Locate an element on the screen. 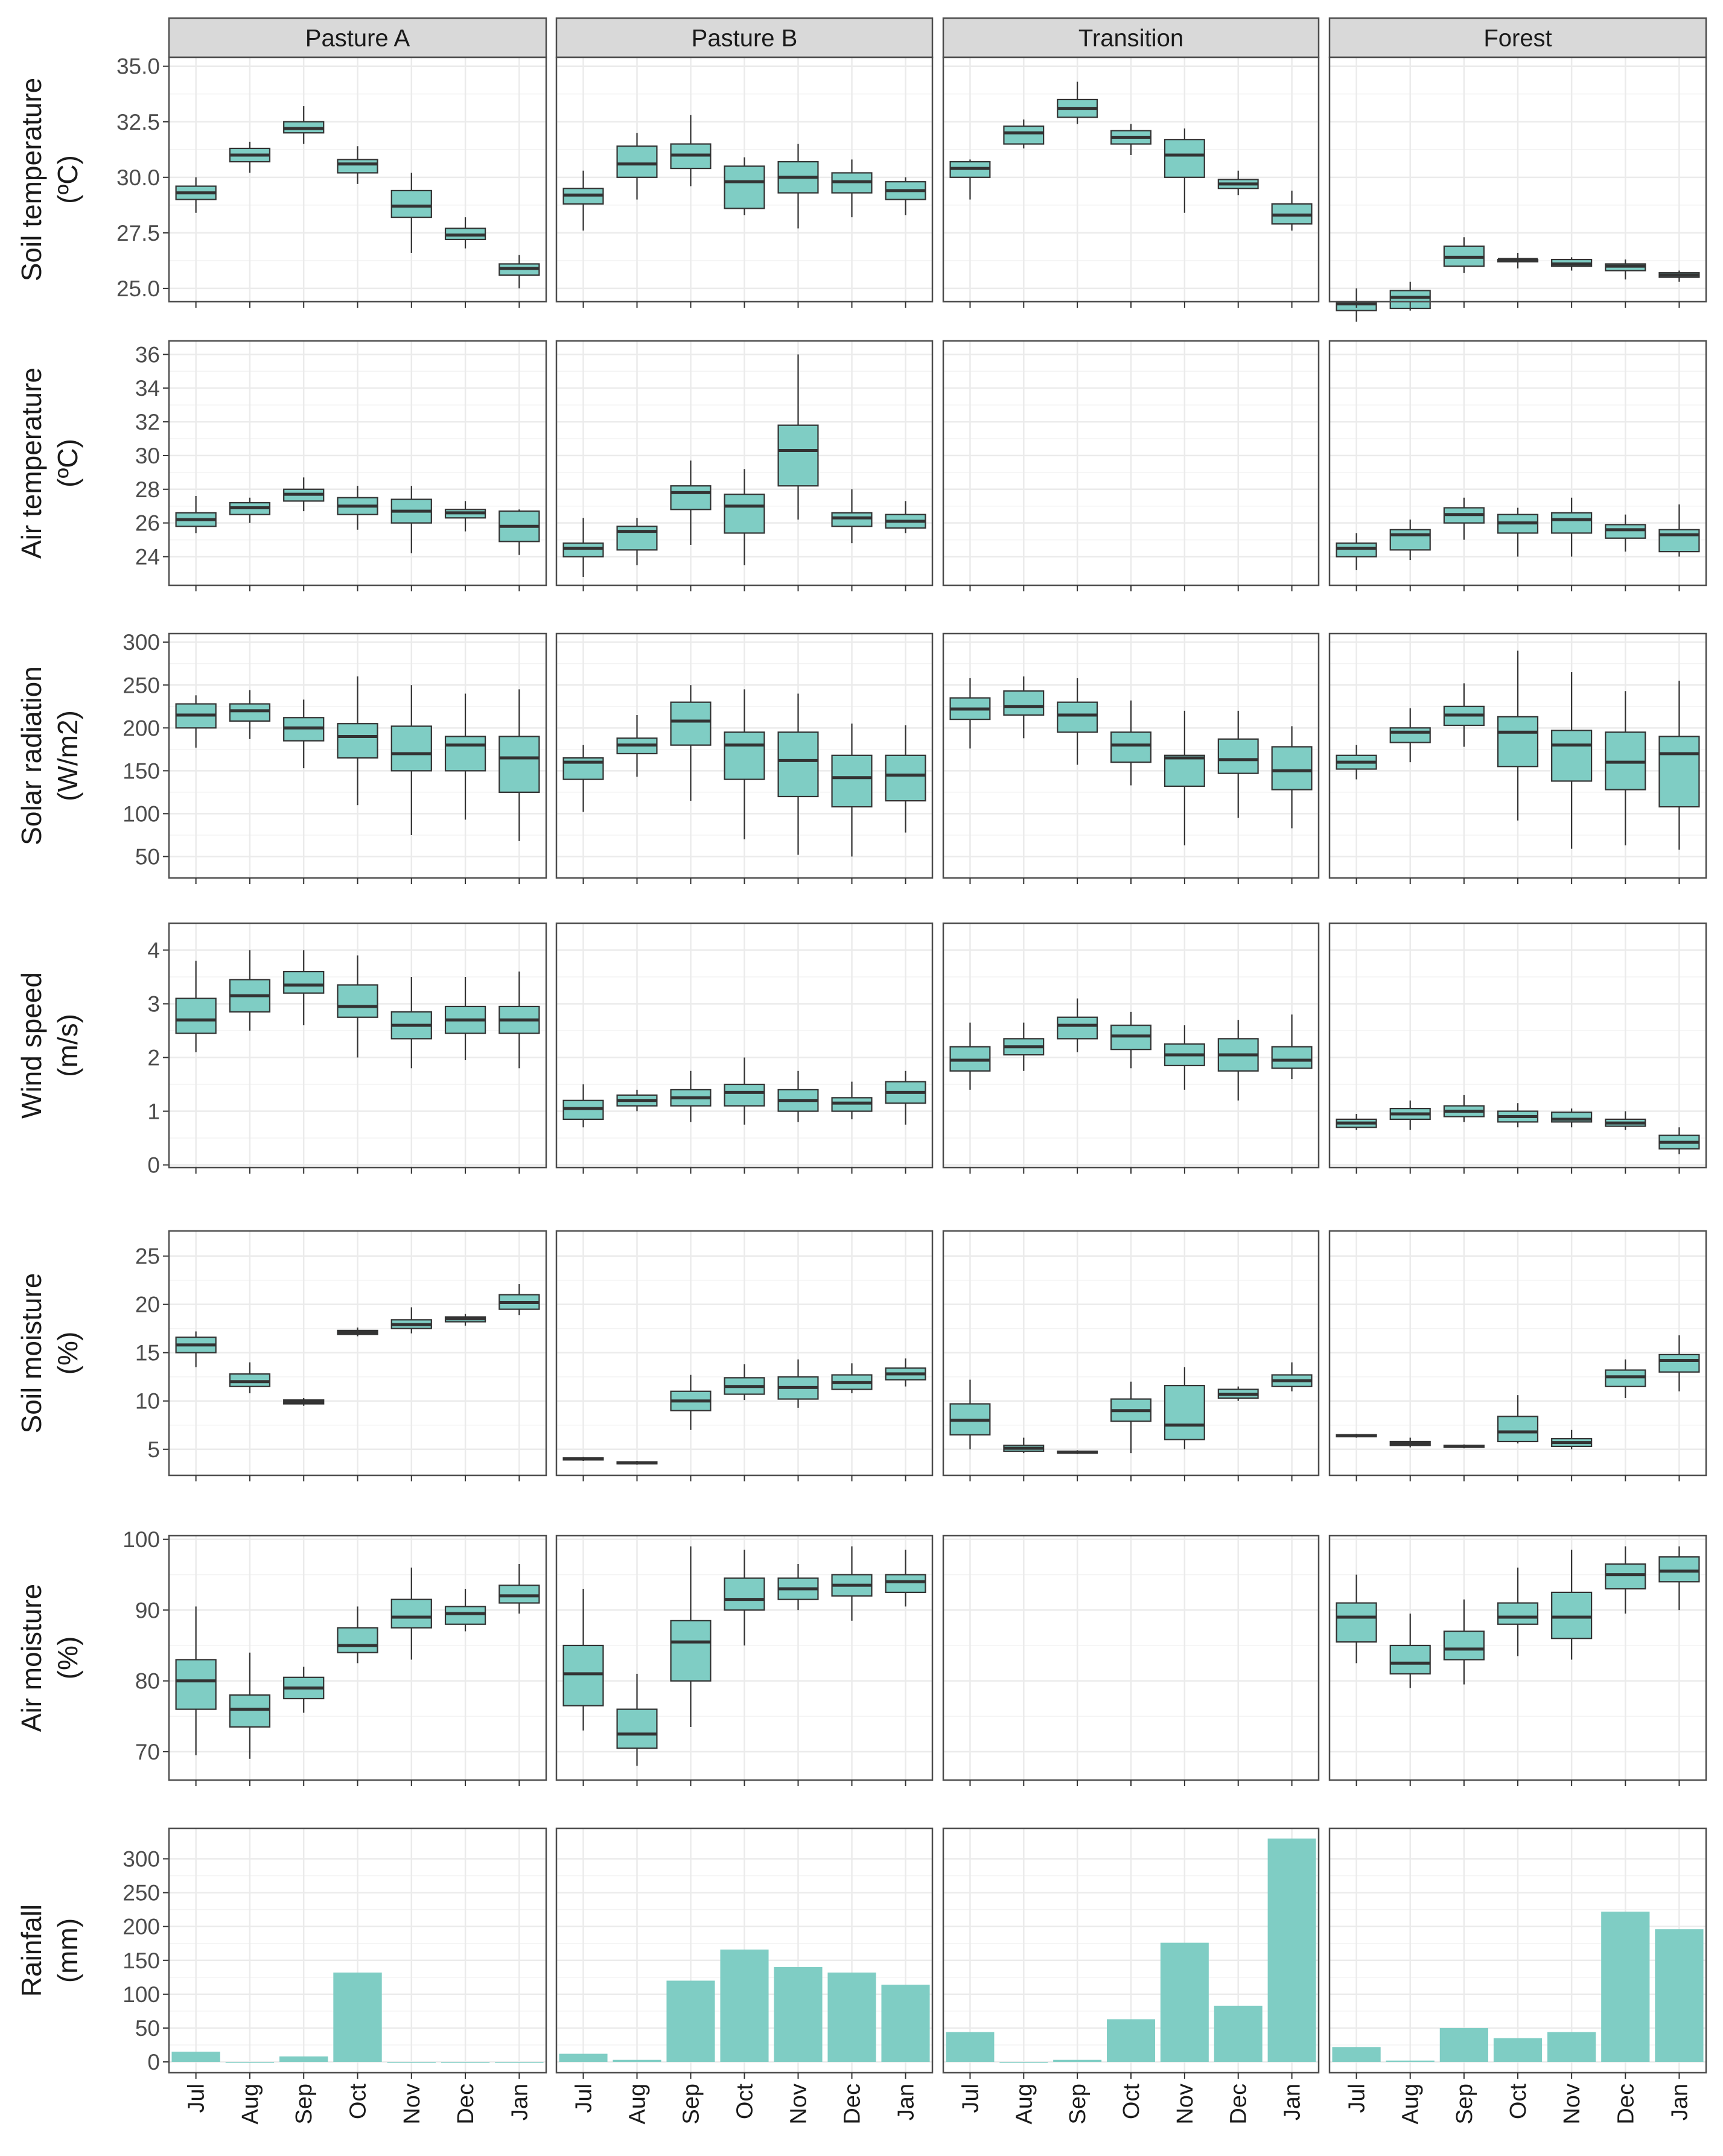 This screenshot has height=2156, width=1723. y-tick-label: 250 is located at coordinates (142, 1893).